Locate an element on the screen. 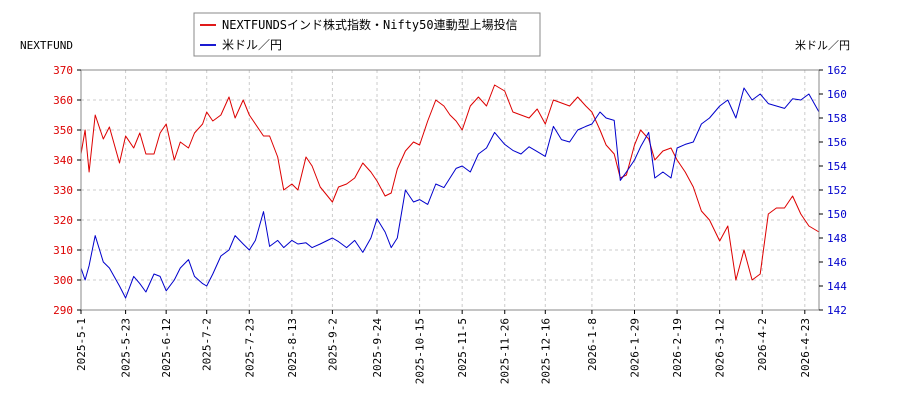  x-tick-label: 2026-4-2 is located at coordinates (762, 344).